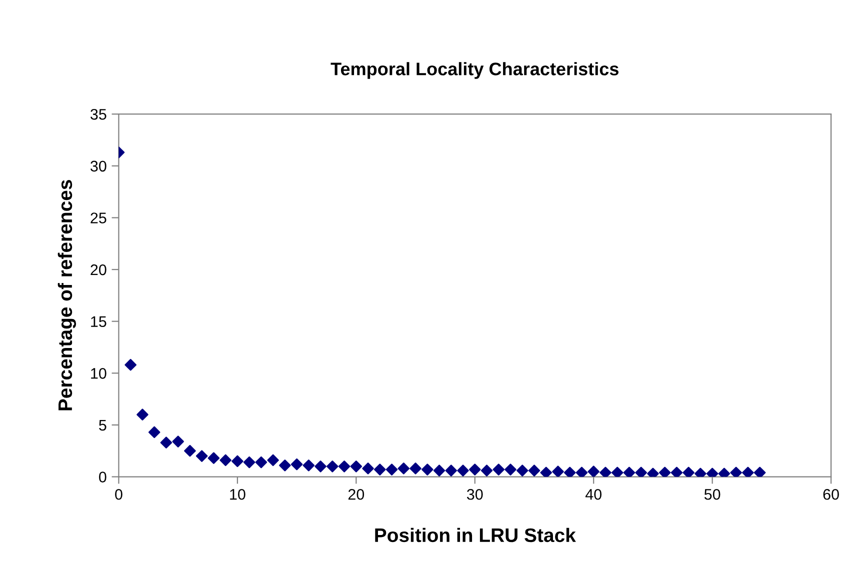 Image resolution: width=848 pixels, height=585 pixels. What do you see at coordinates (238, 494) in the screenshot?
I see `x-tick-label: 10` at bounding box center [238, 494].